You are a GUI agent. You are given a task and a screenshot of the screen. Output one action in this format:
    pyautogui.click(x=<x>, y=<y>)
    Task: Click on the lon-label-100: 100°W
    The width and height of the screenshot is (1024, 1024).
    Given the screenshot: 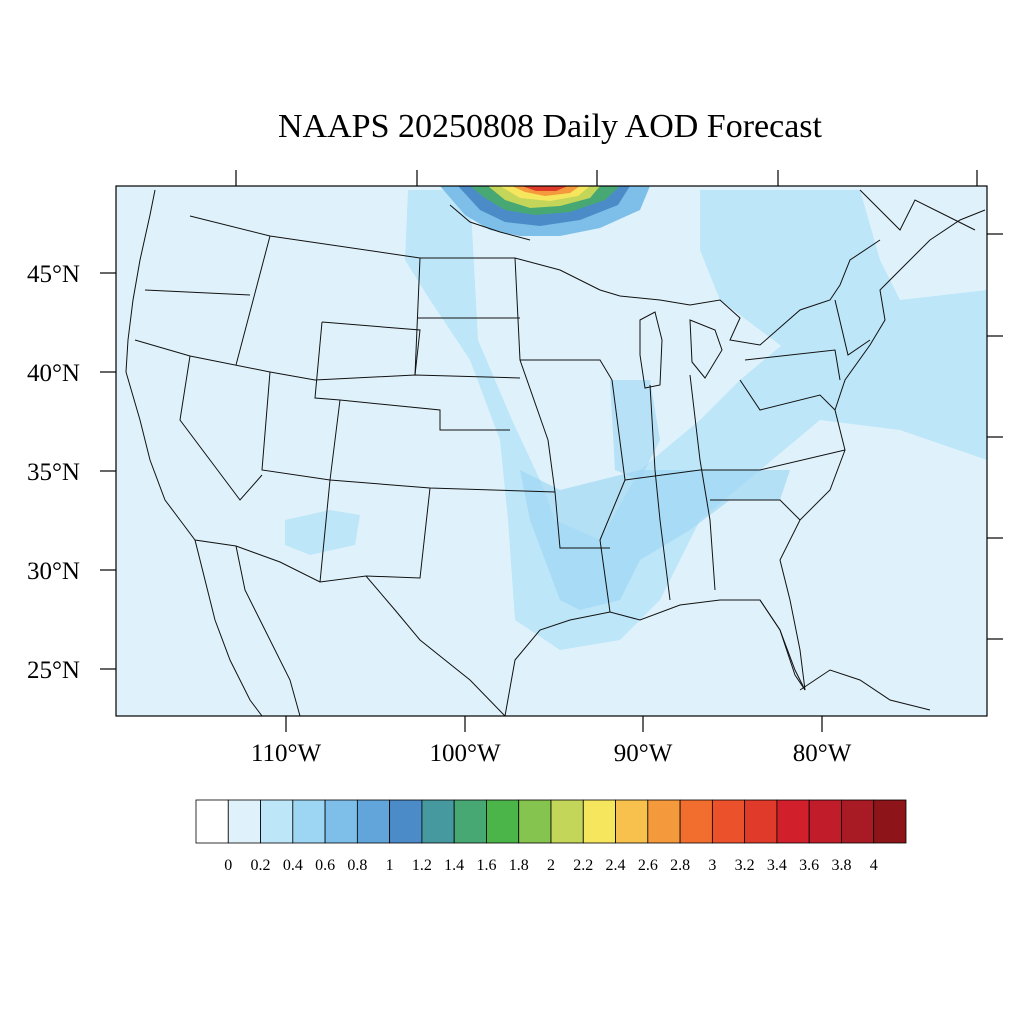 What is the action you would take?
    pyautogui.click(x=464, y=753)
    